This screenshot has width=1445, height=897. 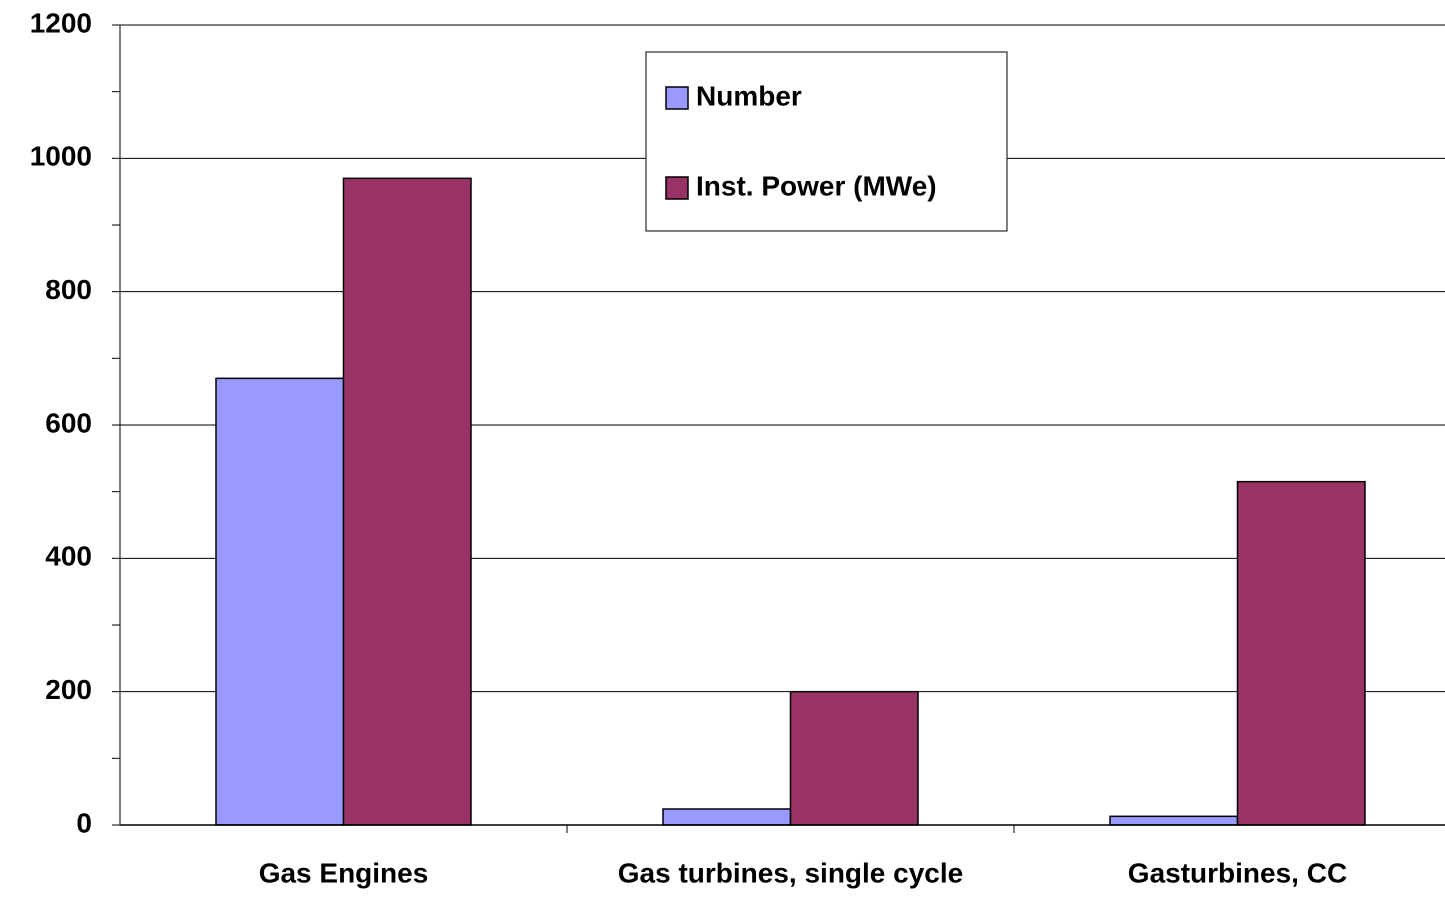 I want to click on y-tick-label: 800, so click(x=68, y=289).